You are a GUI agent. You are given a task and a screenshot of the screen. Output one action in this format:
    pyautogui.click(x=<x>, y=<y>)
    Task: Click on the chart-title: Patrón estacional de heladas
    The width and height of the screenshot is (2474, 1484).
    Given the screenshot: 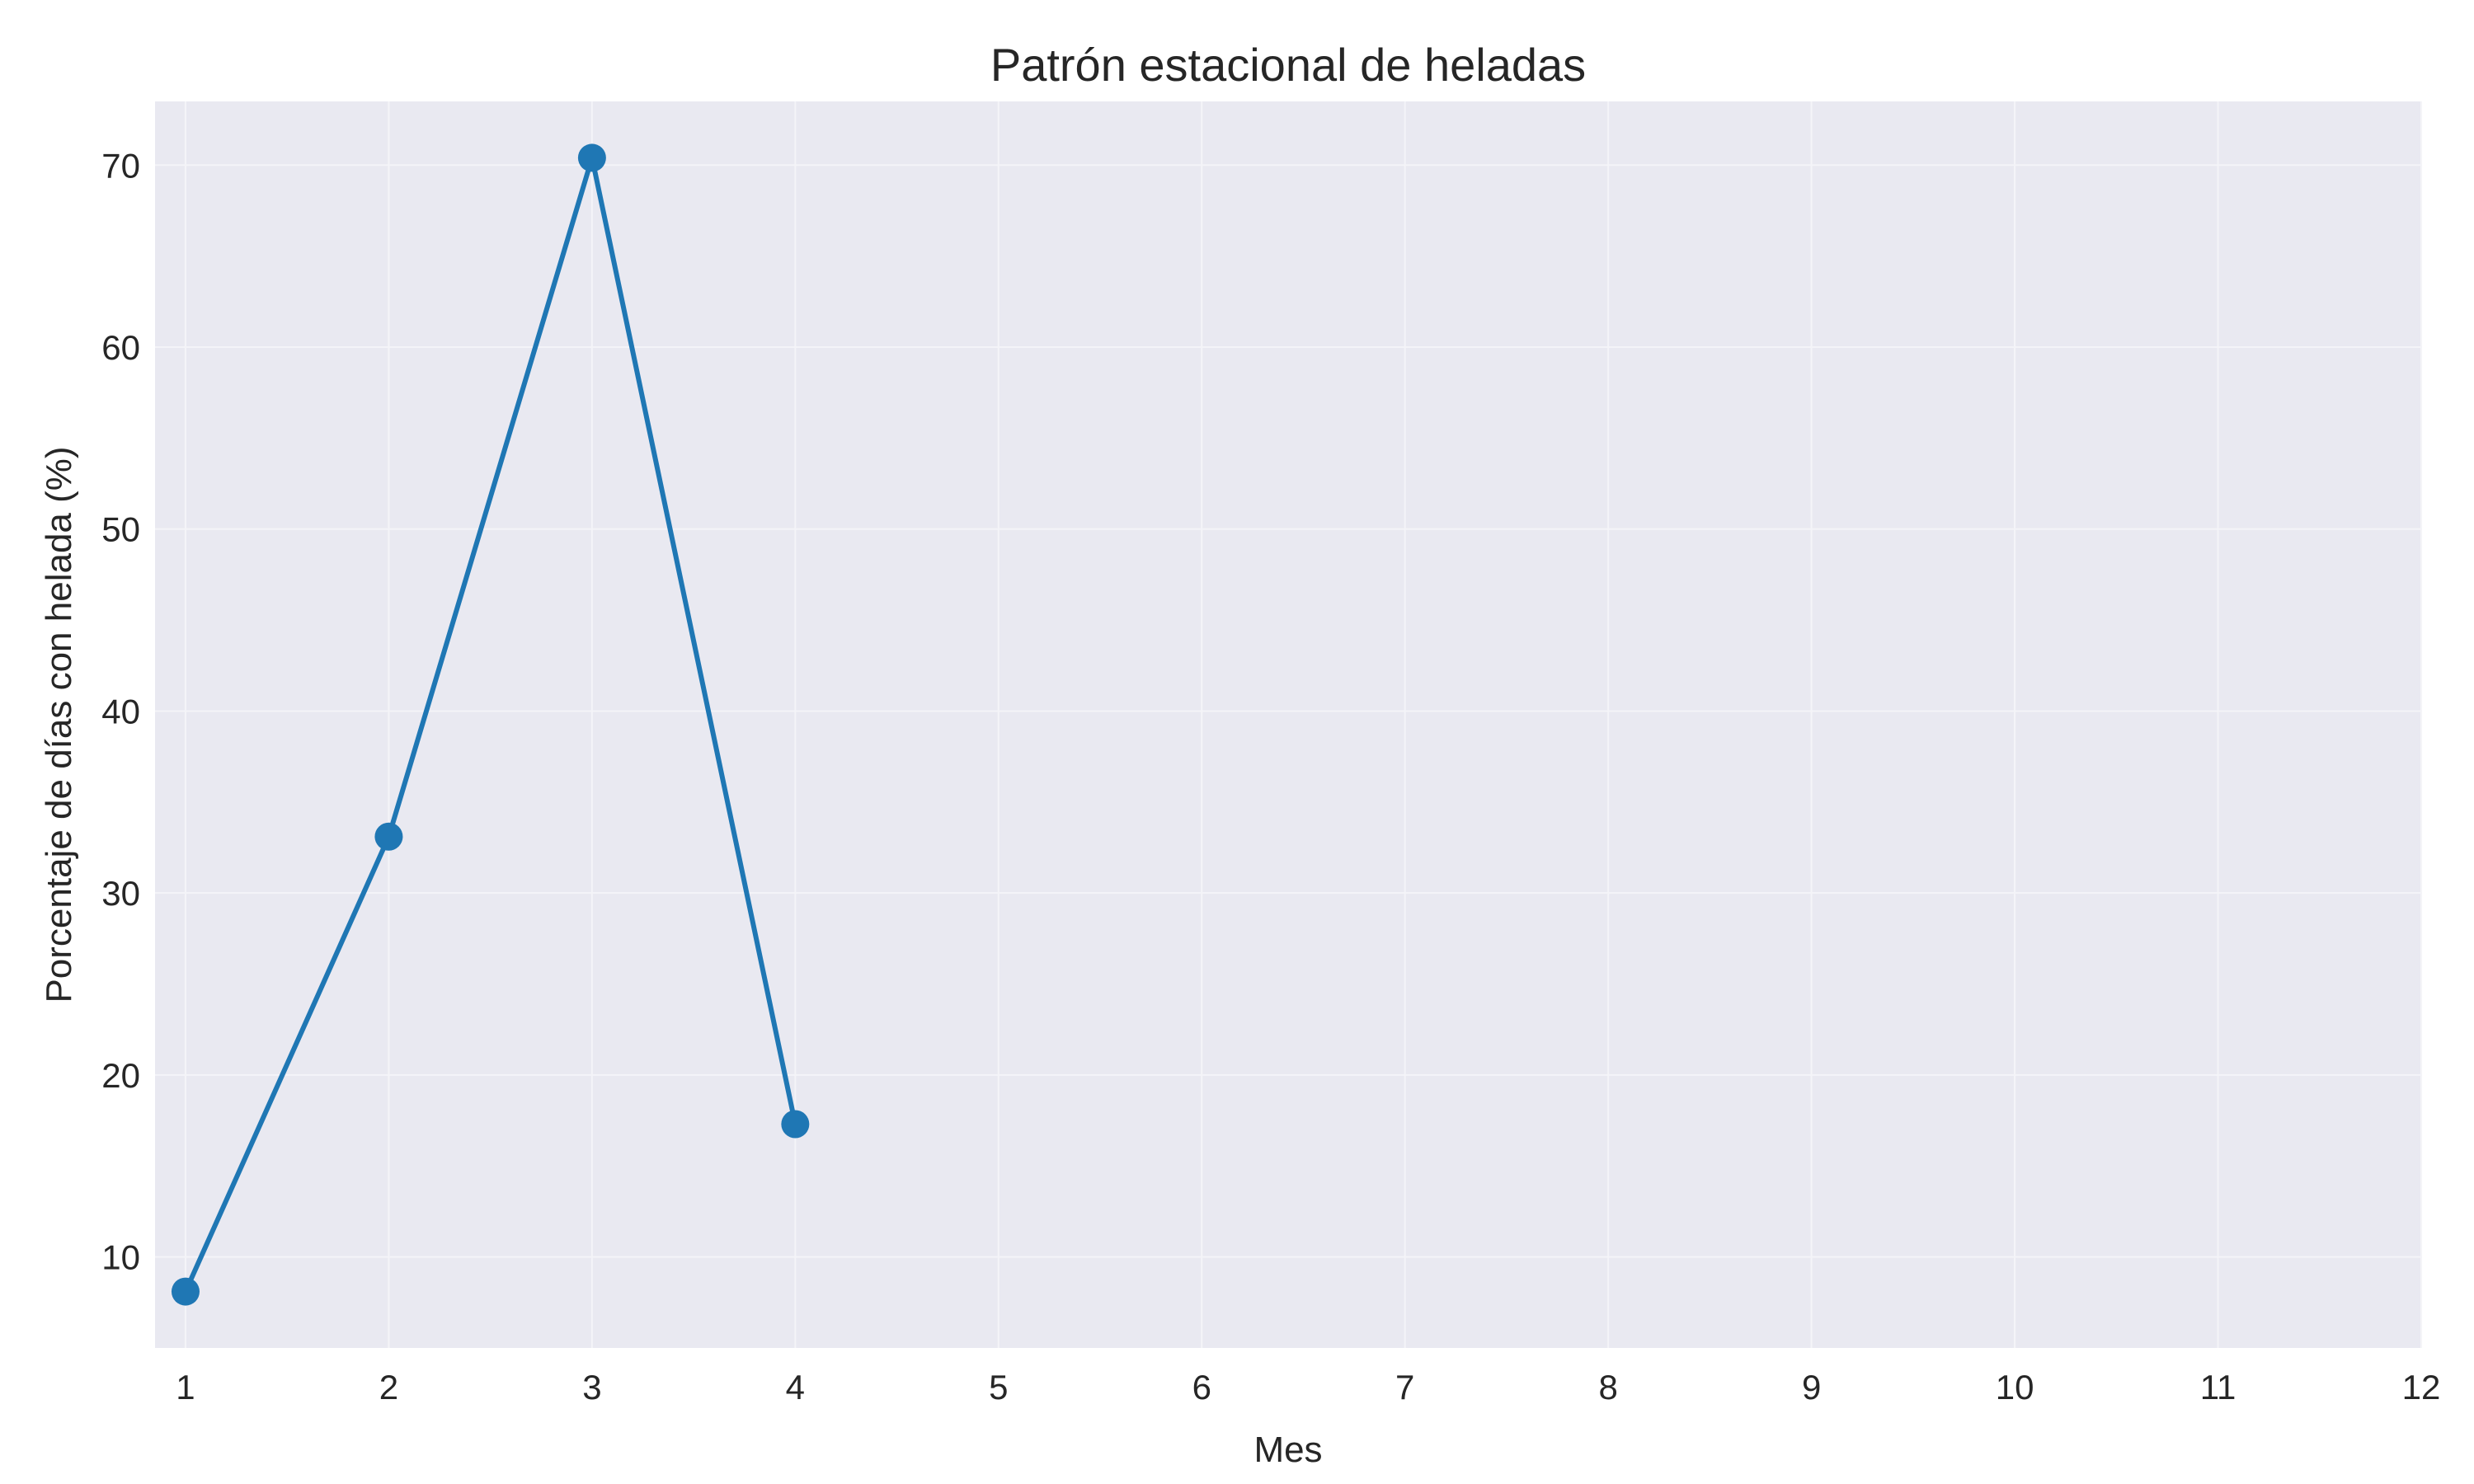 What is the action you would take?
    pyautogui.click(x=1288, y=65)
    